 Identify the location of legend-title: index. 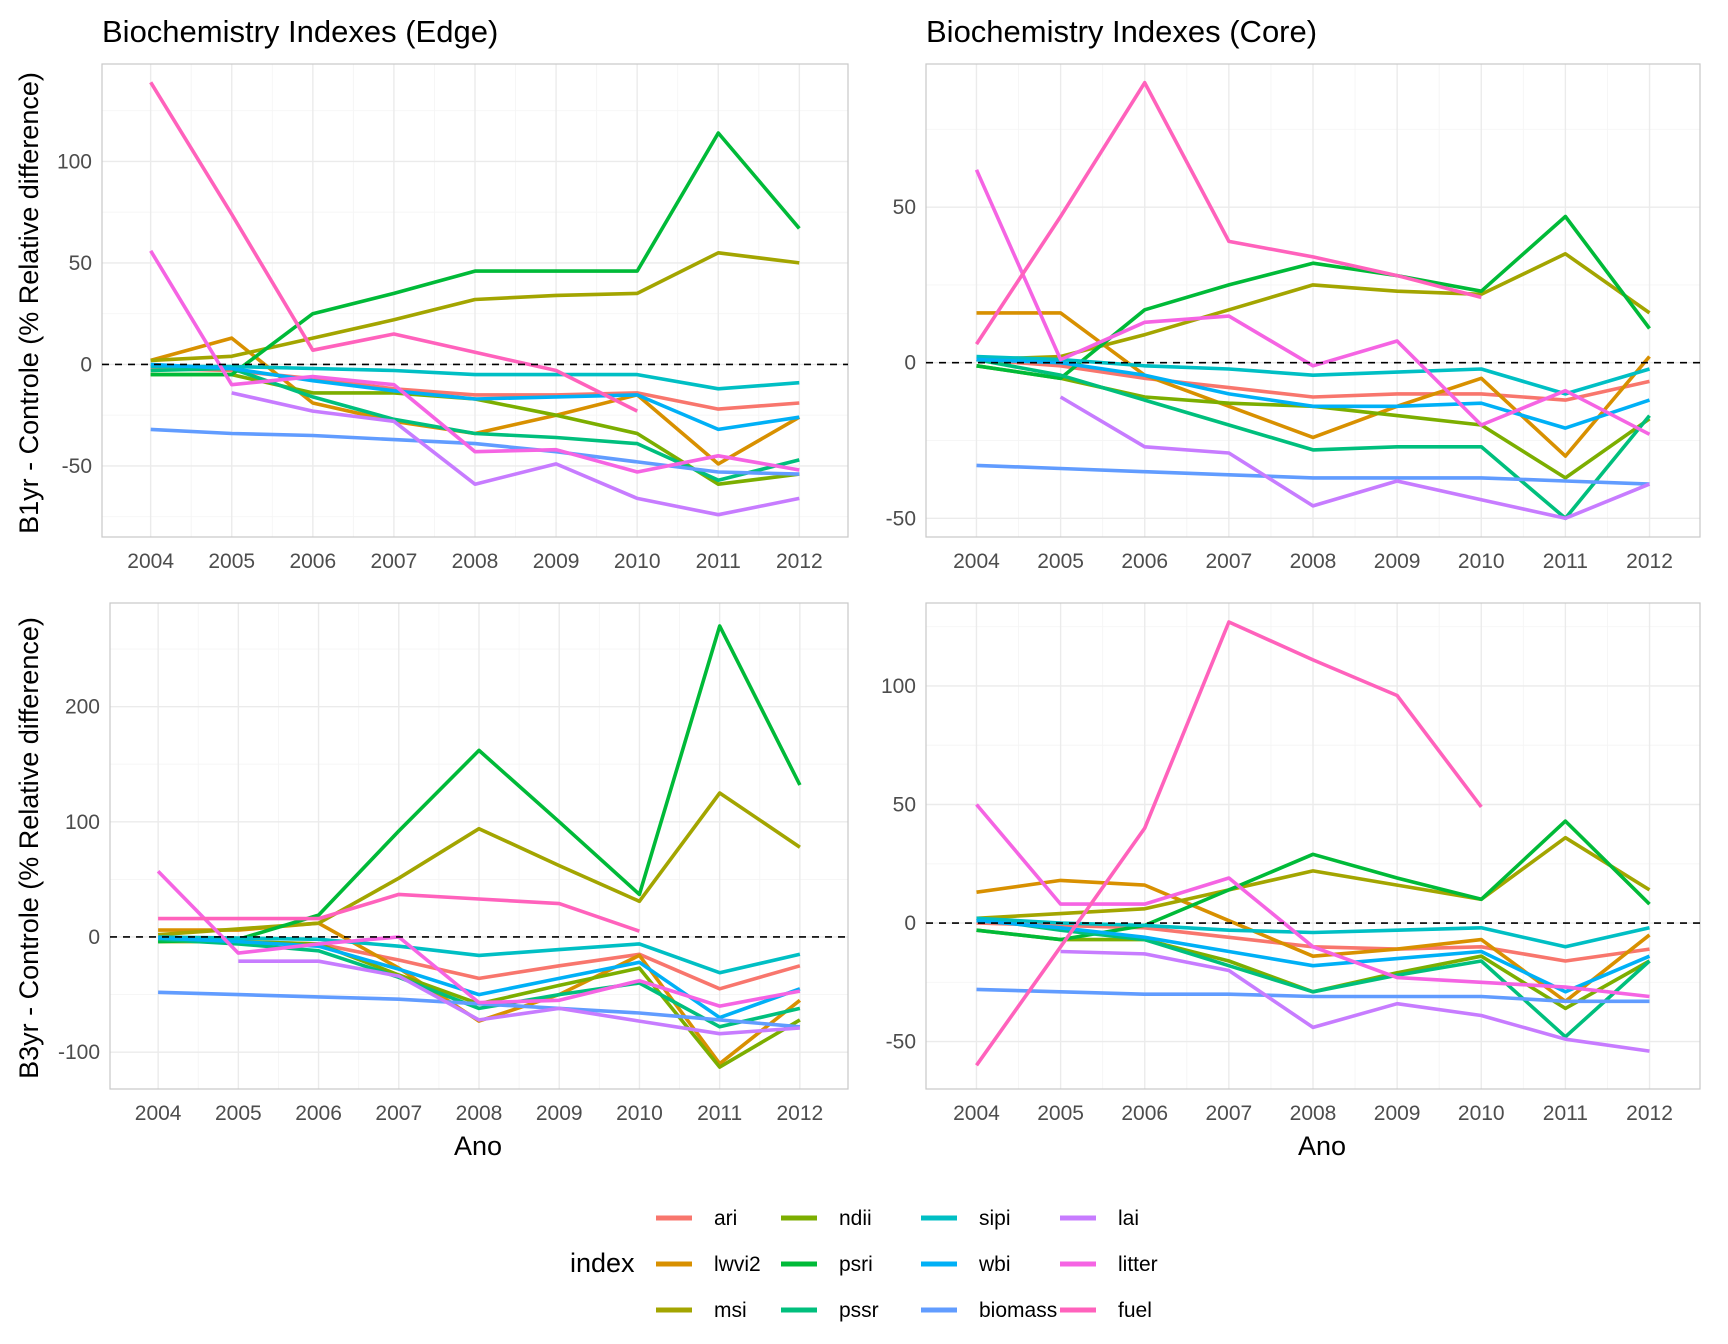
(602, 1263).